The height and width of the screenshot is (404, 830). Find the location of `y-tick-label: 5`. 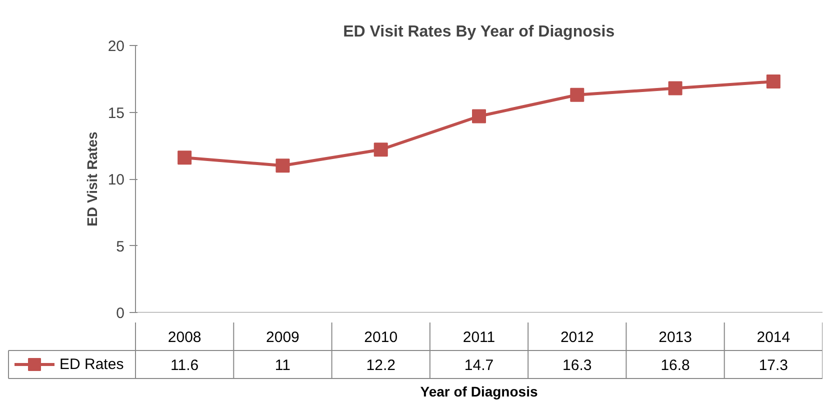

y-tick-label: 5 is located at coordinates (120, 247).